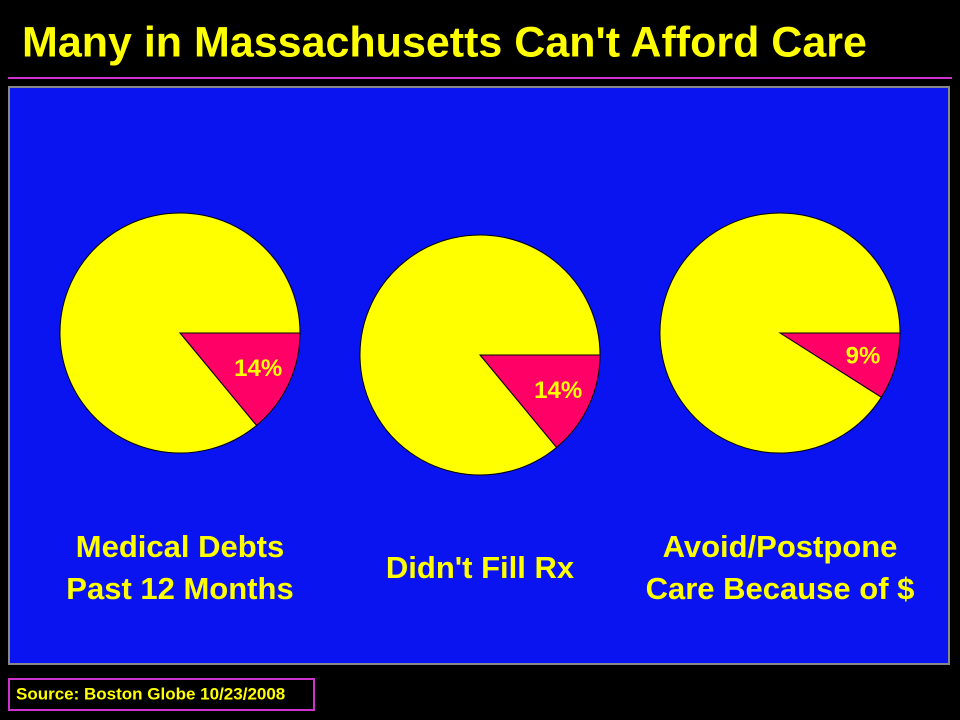 The height and width of the screenshot is (720, 960). I want to click on source: Source: Boston Globe 10/23/2008, so click(150, 693).